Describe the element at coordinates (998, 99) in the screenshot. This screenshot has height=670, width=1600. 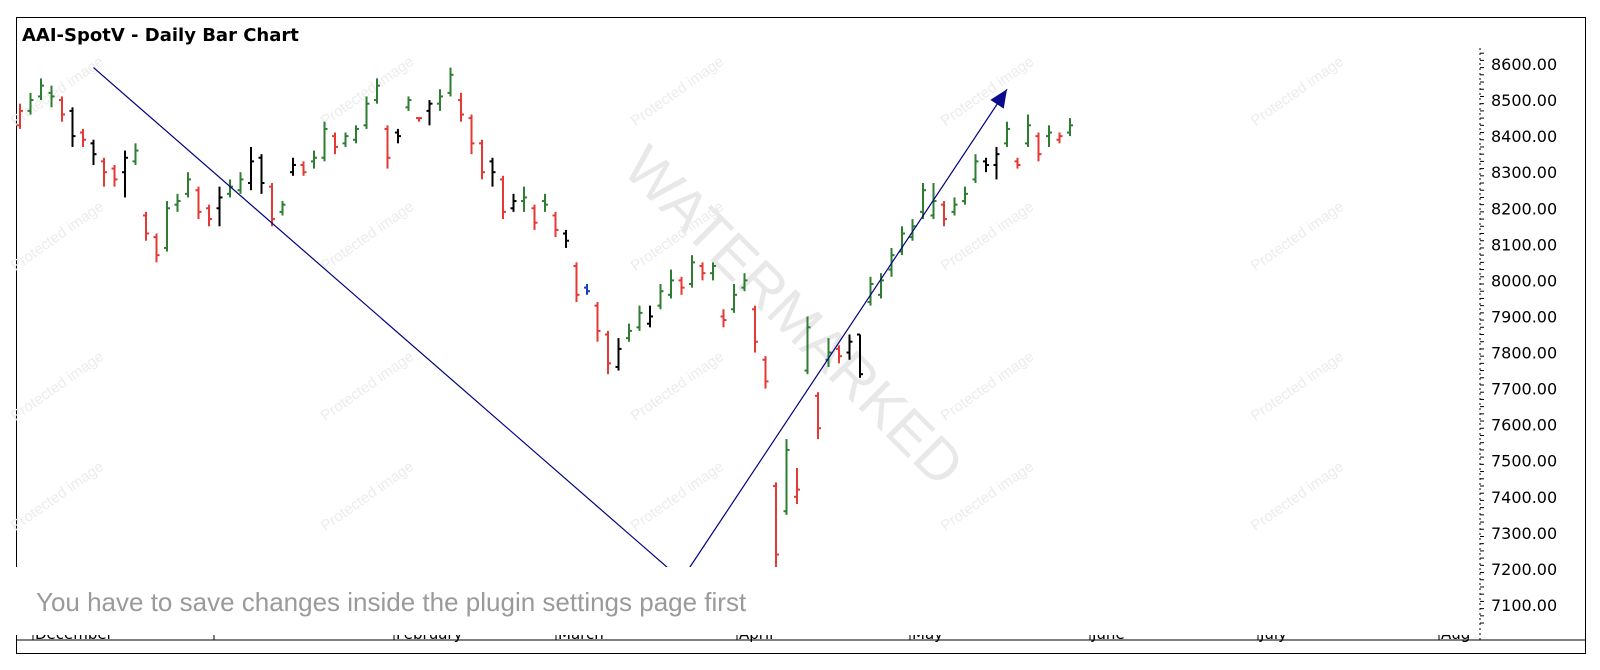
I see `top-arrowhead` at that location.